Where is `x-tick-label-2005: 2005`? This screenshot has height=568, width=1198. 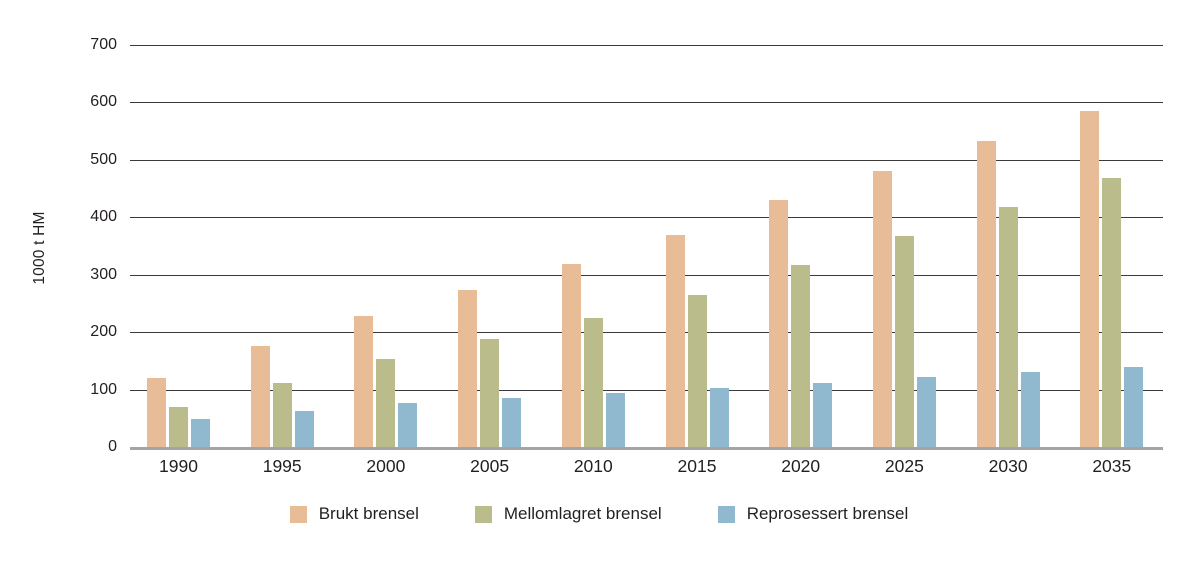 x-tick-label-2005: 2005 is located at coordinates (490, 466).